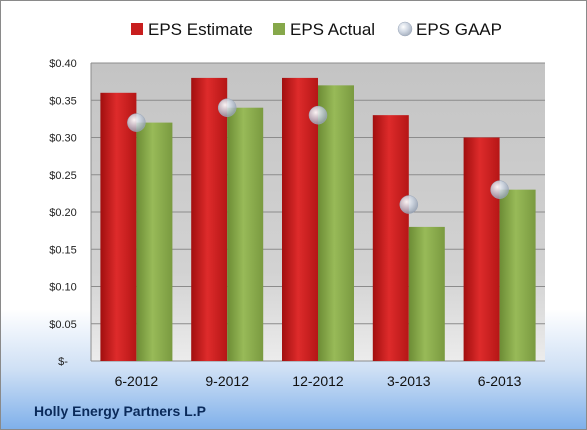 This screenshot has width=587, height=430. Describe the element at coordinates (318, 381) in the screenshot. I see `x-tick-label: 12-2012` at that location.